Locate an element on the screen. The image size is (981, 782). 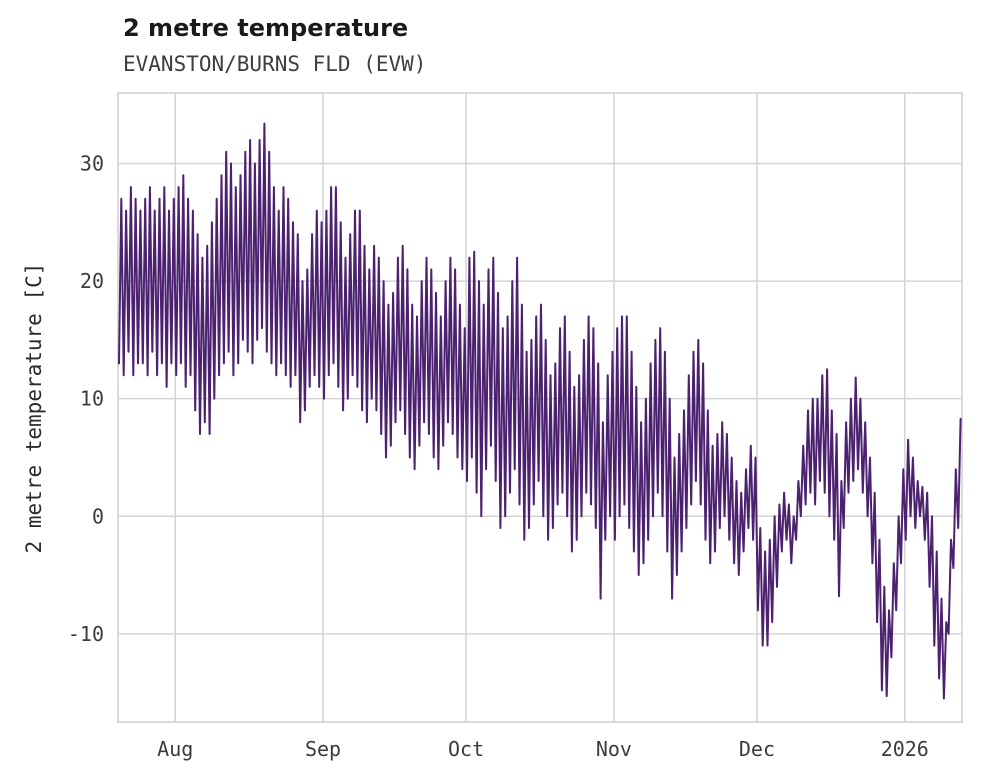
y-tick-label: -10 is located at coordinates (86, 634).